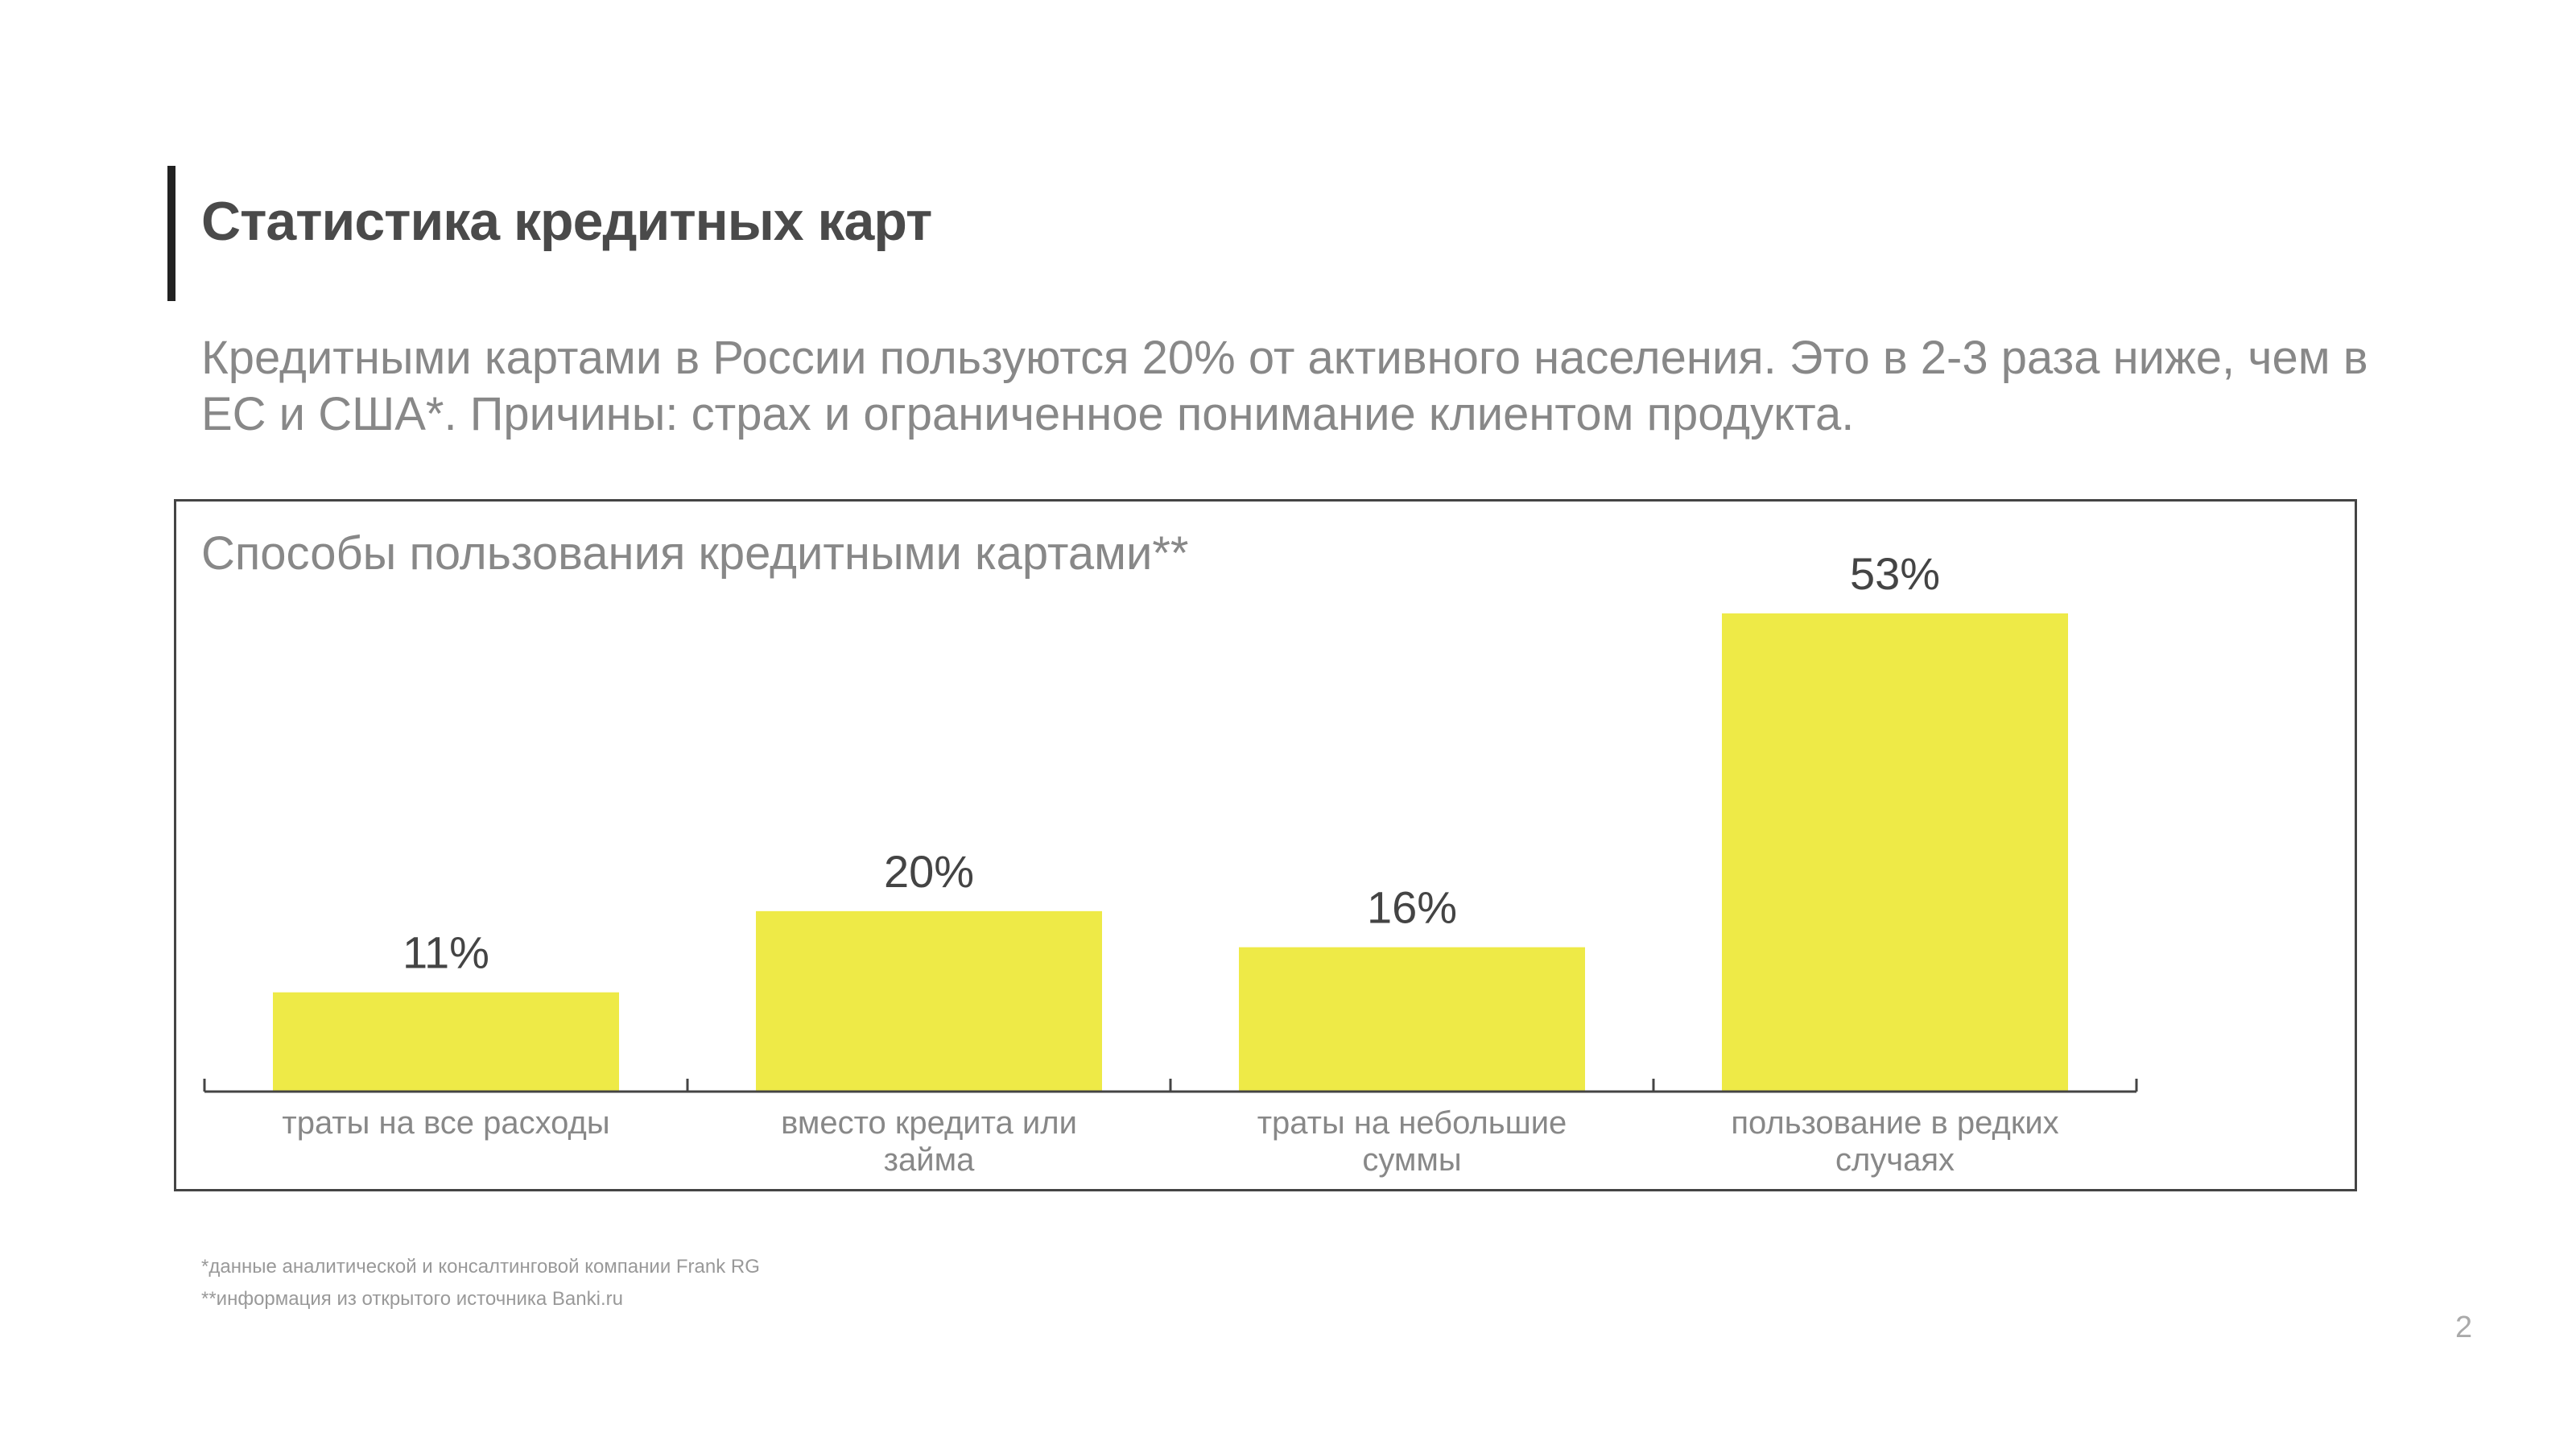 The image size is (2576, 1449). Describe the element at coordinates (695, 553) in the screenshot. I see `chart-title: Способы пользования кредитными картами**` at that location.